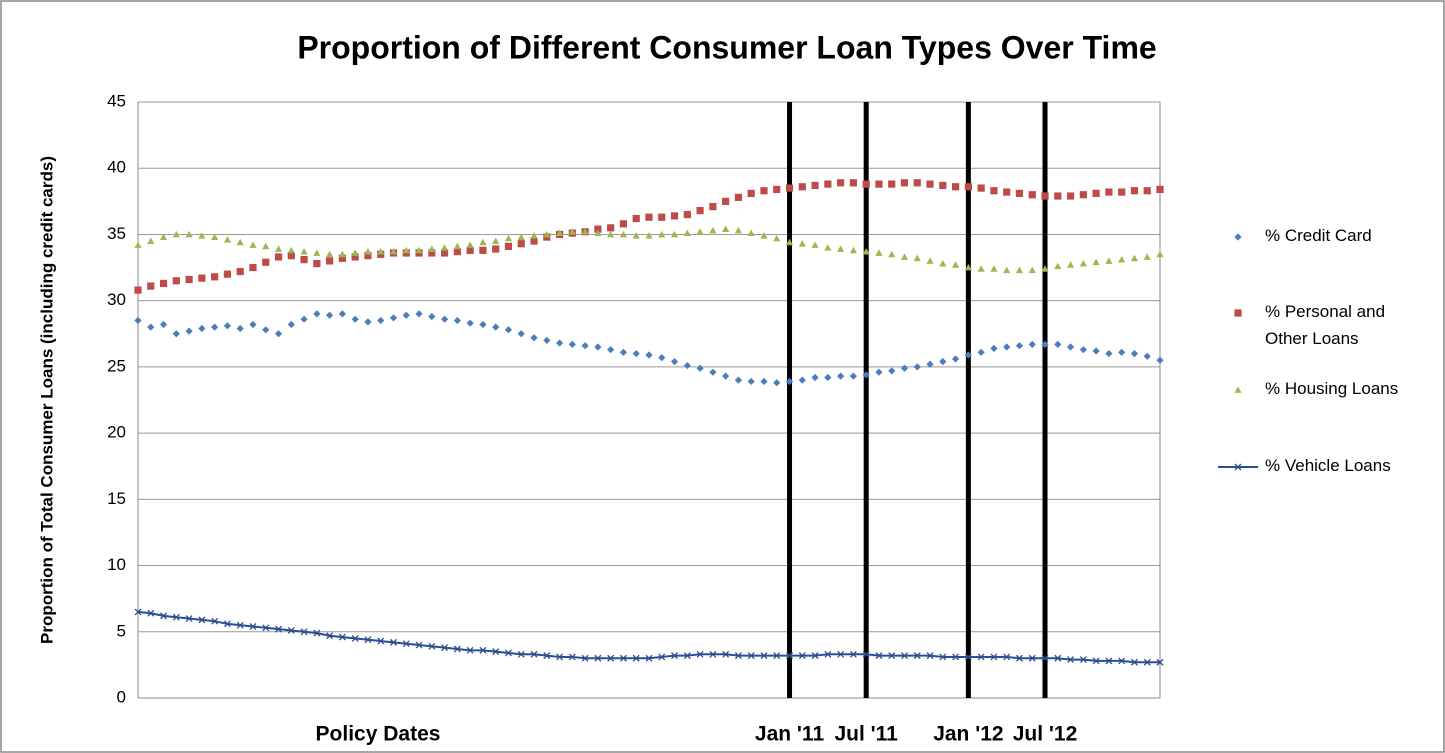  I want to click on y-tick-label: 0, so click(121, 696).